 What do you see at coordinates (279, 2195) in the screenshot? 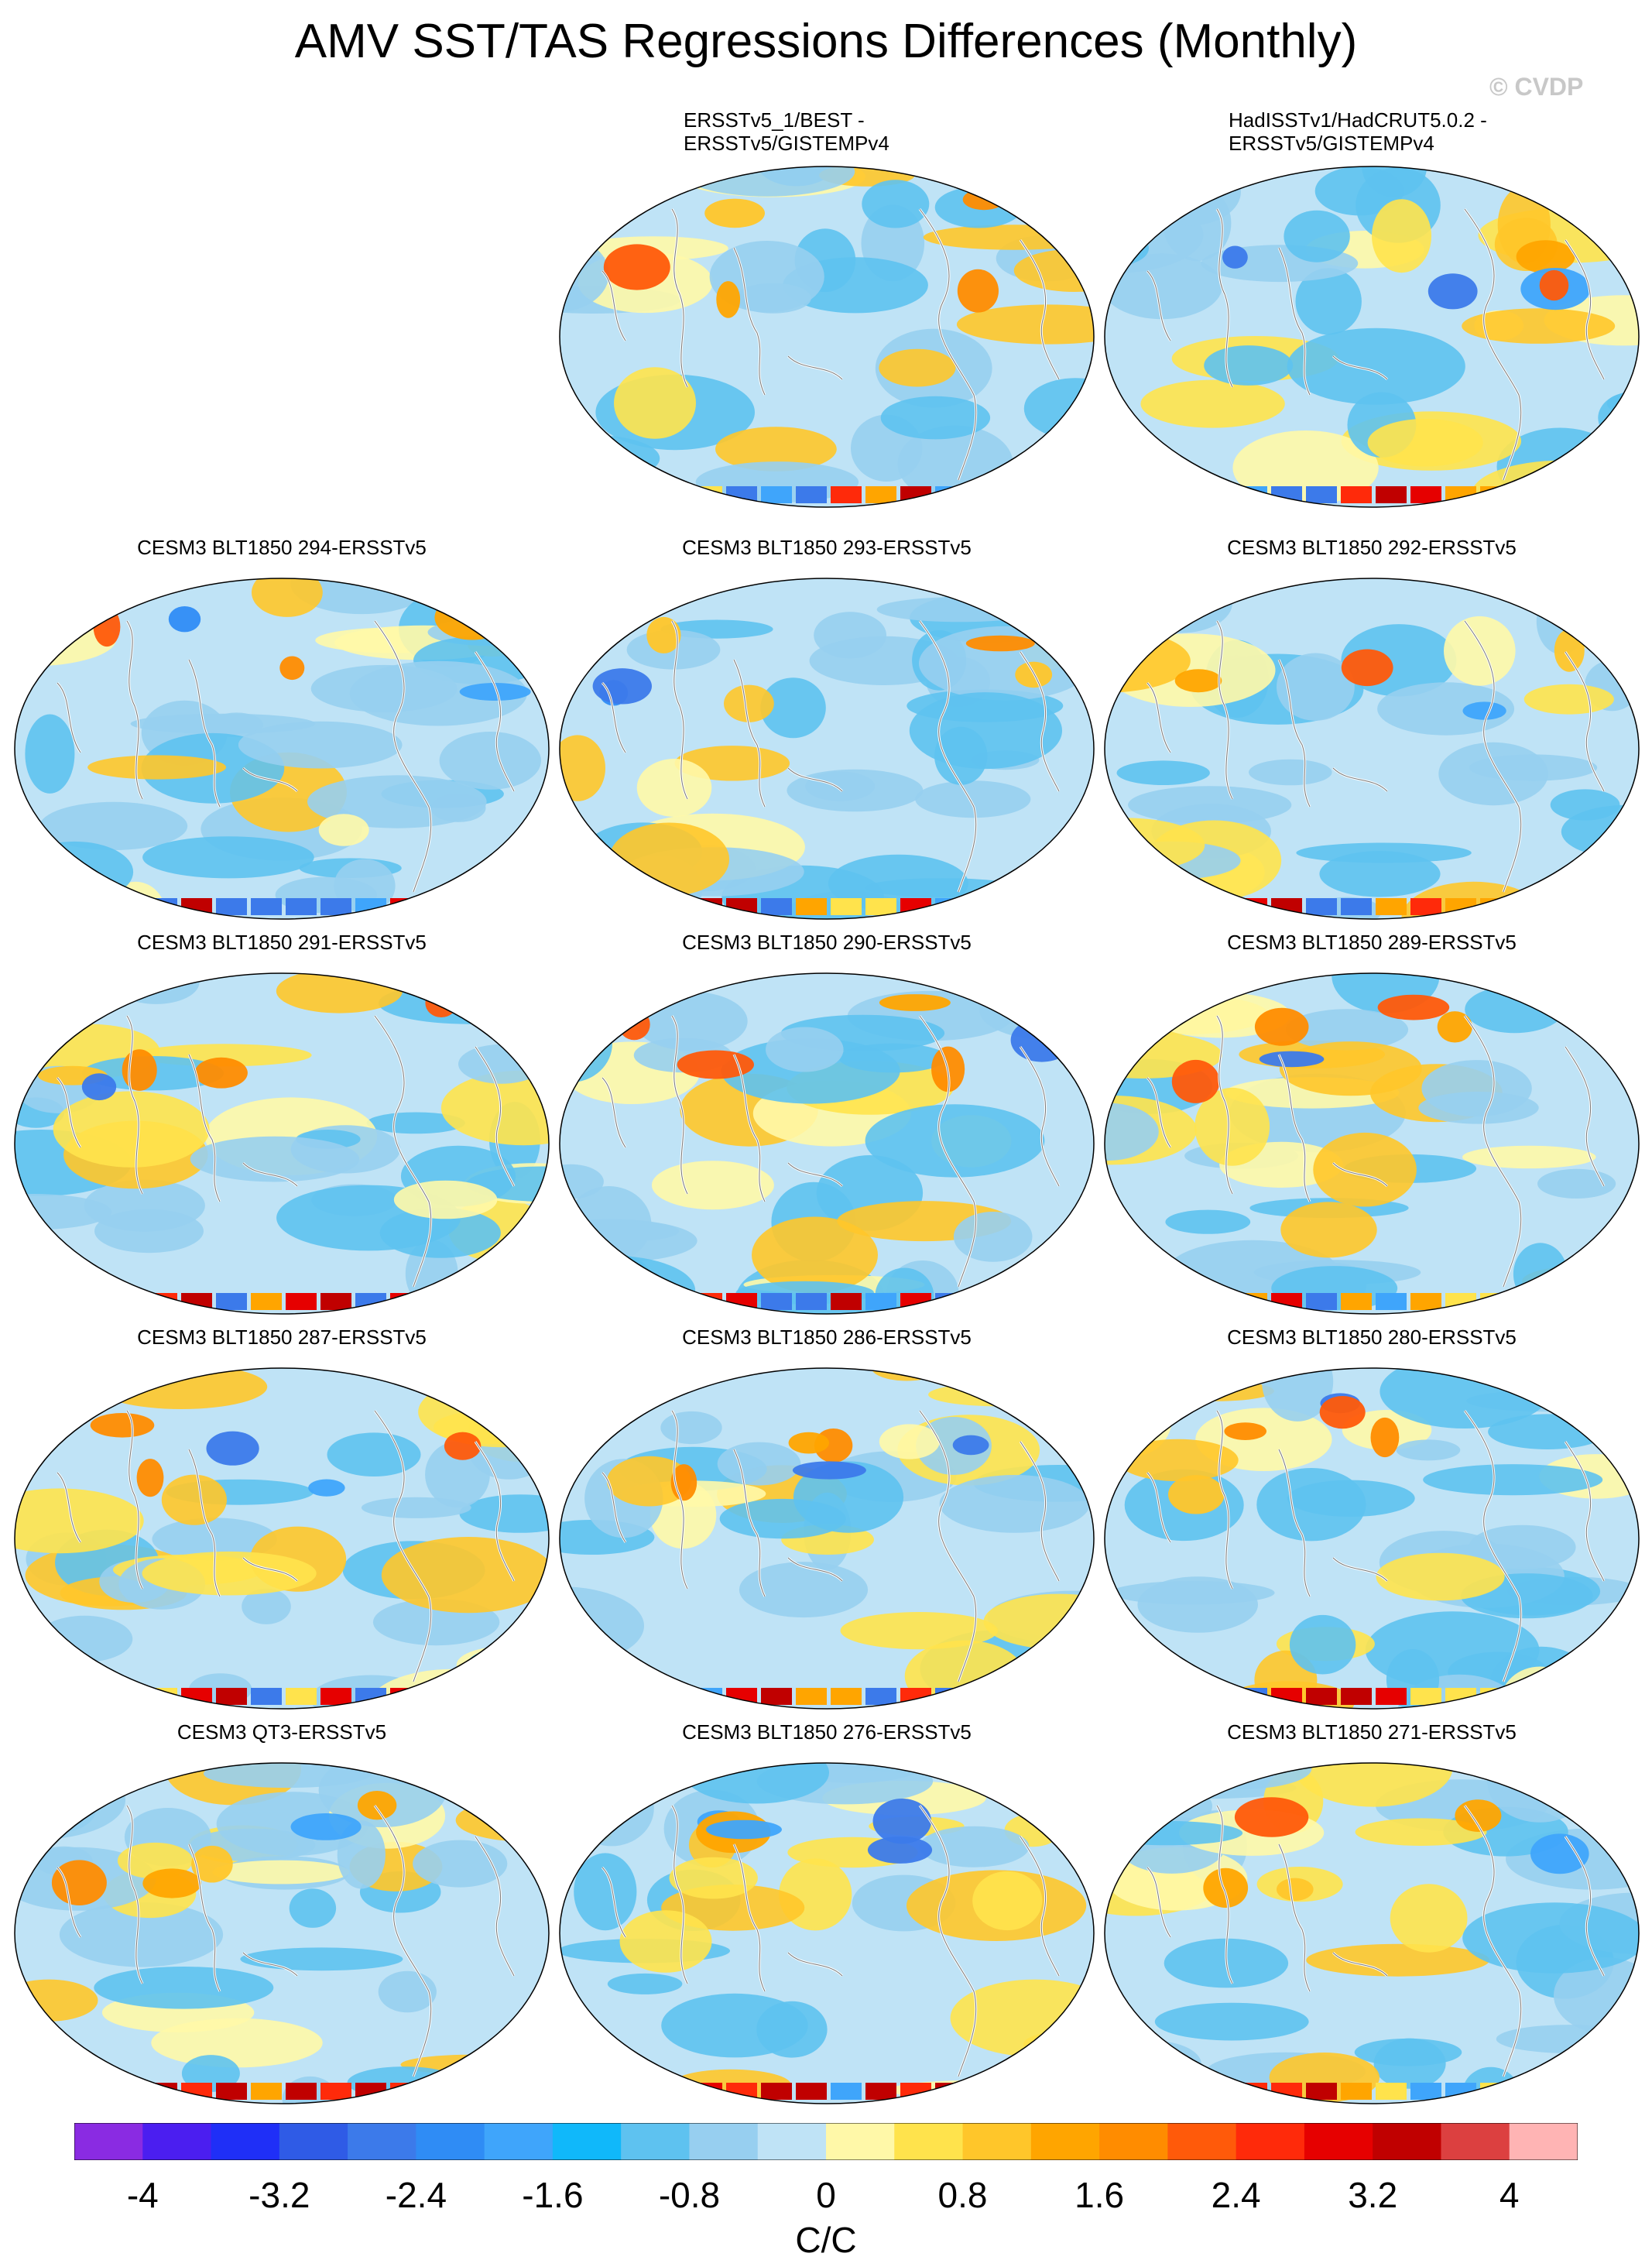
I see `colorbar-tick-label: -3.2` at bounding box center [279, 2195].